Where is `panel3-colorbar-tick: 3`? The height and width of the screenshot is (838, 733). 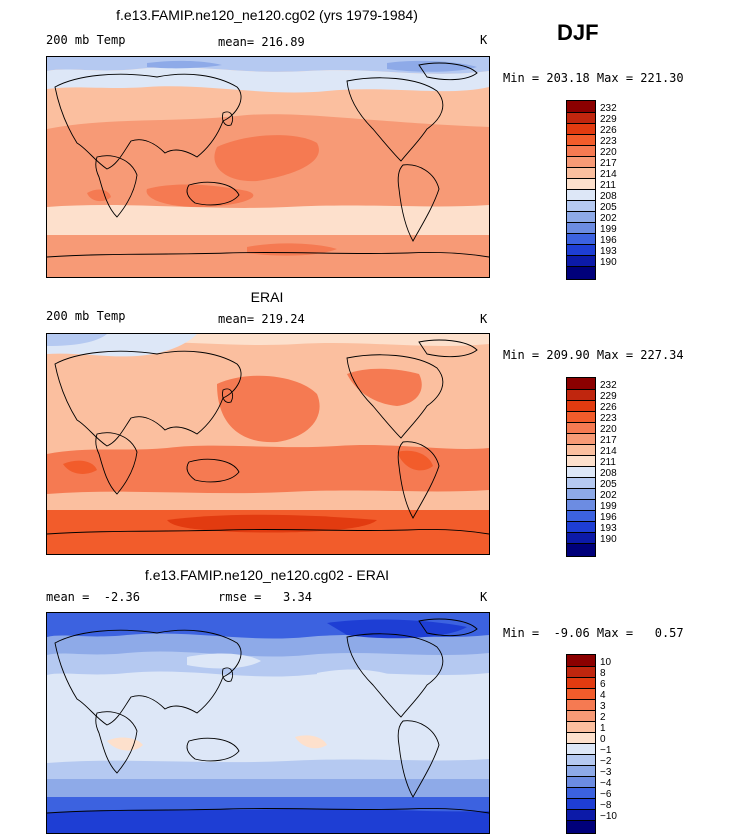 panel3-colorbar-tick: 3 is located at coordinates (603, 706).